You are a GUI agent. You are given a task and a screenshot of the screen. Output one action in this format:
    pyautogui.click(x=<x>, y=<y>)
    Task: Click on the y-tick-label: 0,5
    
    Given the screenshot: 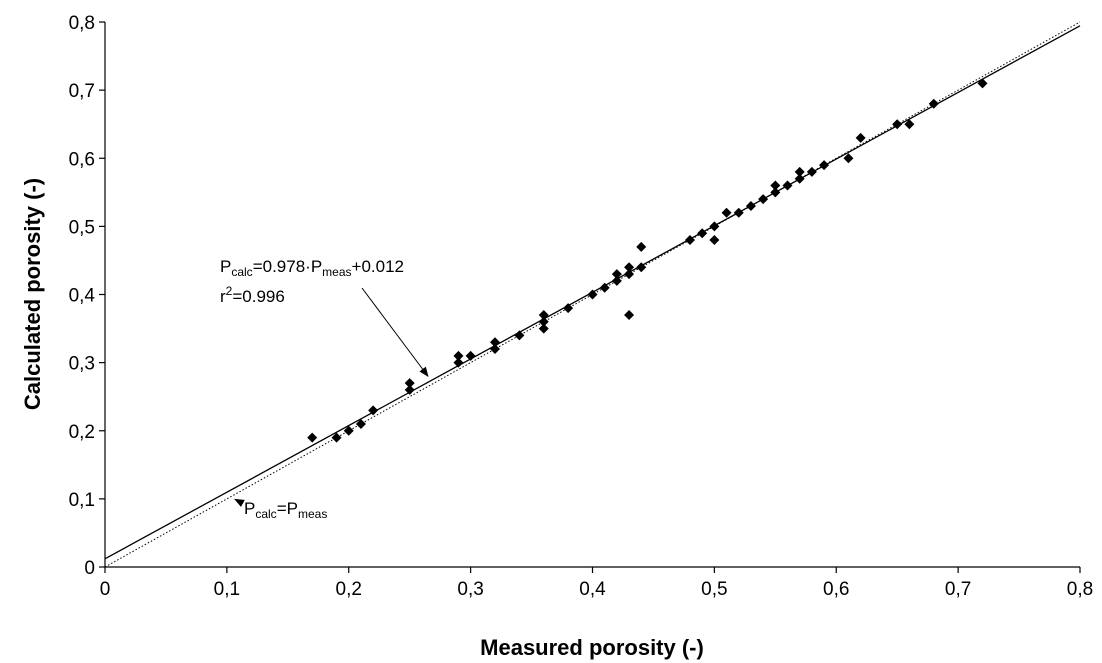 What is the action you would take?
    pyautogui.click(x=82, y=227)
    